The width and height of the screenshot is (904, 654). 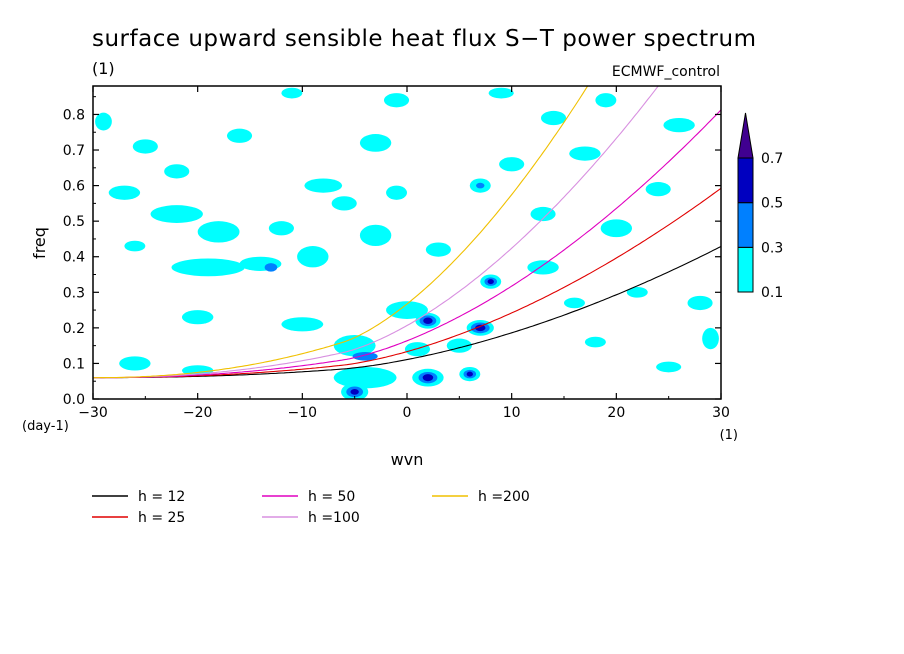 What do you see at coordinates (407, 459) in the screenshot?
I see `x-axis-label: wvn` at bounding box center [407, 459].